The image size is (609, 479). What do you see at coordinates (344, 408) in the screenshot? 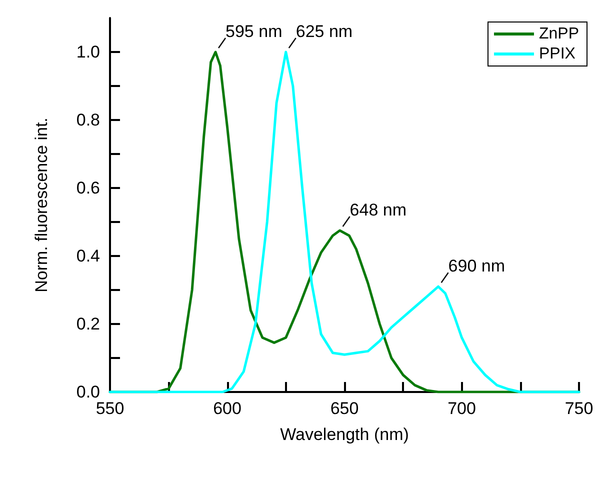
I see `x-tick-label: 650` at bounding box center [344, 408].